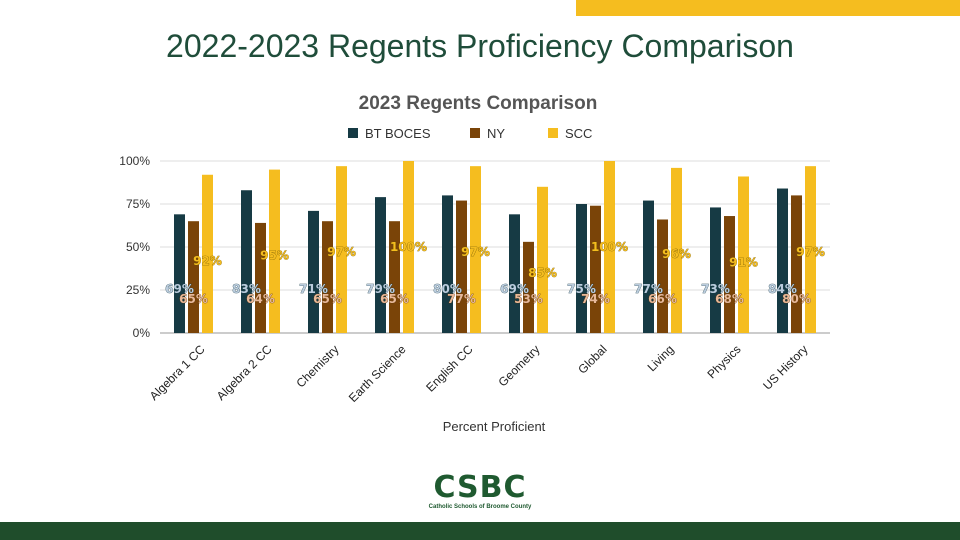  I want to click on data-label: 64%, so click(260, 299).